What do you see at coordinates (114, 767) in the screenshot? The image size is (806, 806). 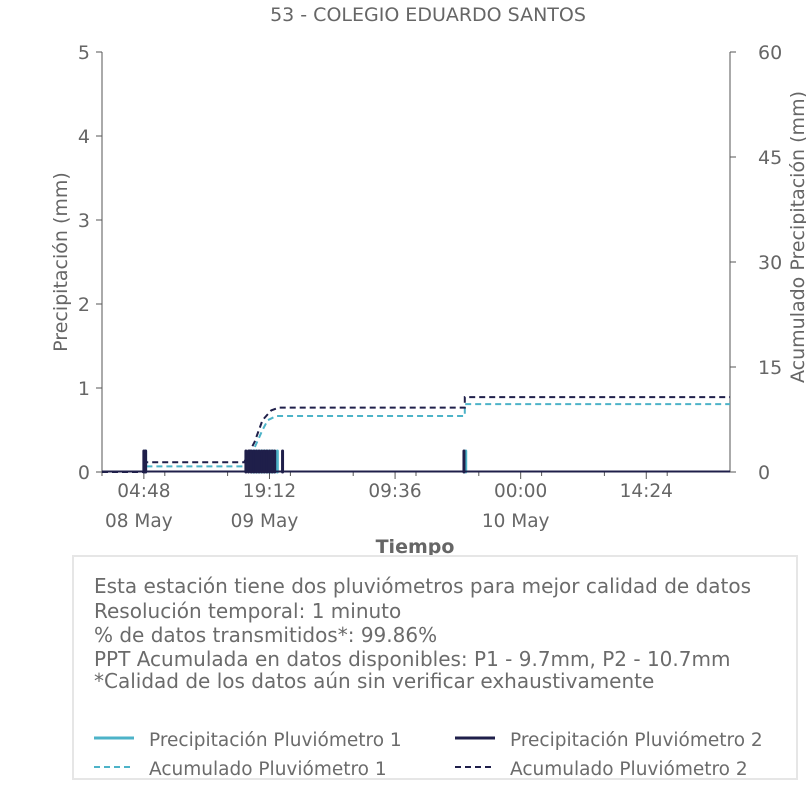 I see `legend-swatch-acc1` at bounding box center [114, 767].